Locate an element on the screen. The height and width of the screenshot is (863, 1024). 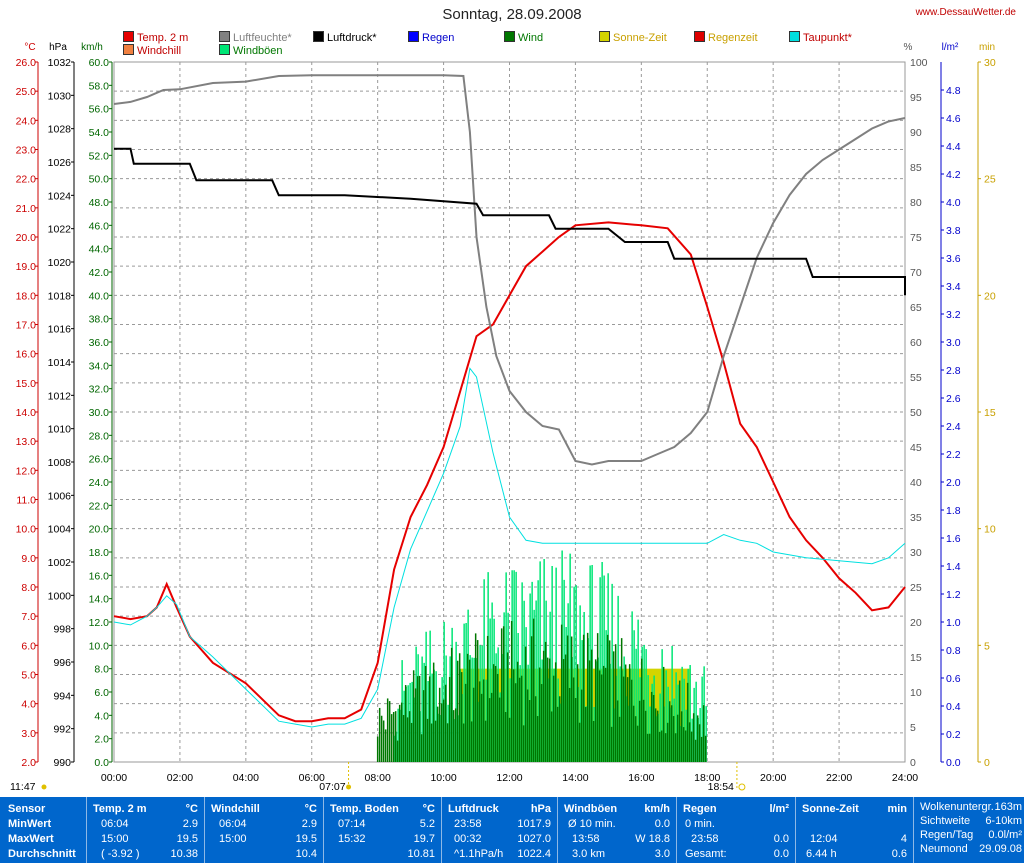
wind-tick-label: 58.0 is located at coordinates (99, 86).